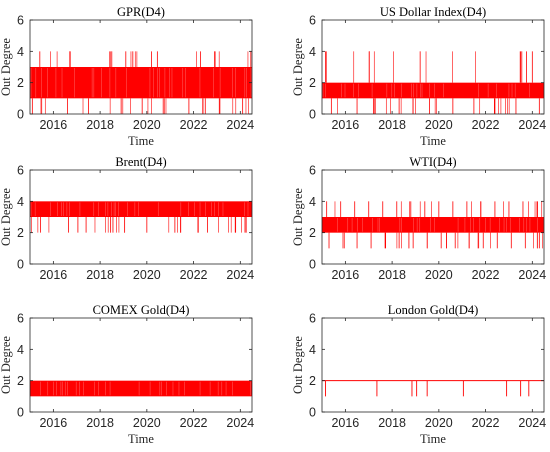 The height and width of the screenshot is (452, 550). What do you see at coordinates (141, 12) in the screenshot?
I see `panel-title: GPR(D4)` at bounding box center [141, 12].